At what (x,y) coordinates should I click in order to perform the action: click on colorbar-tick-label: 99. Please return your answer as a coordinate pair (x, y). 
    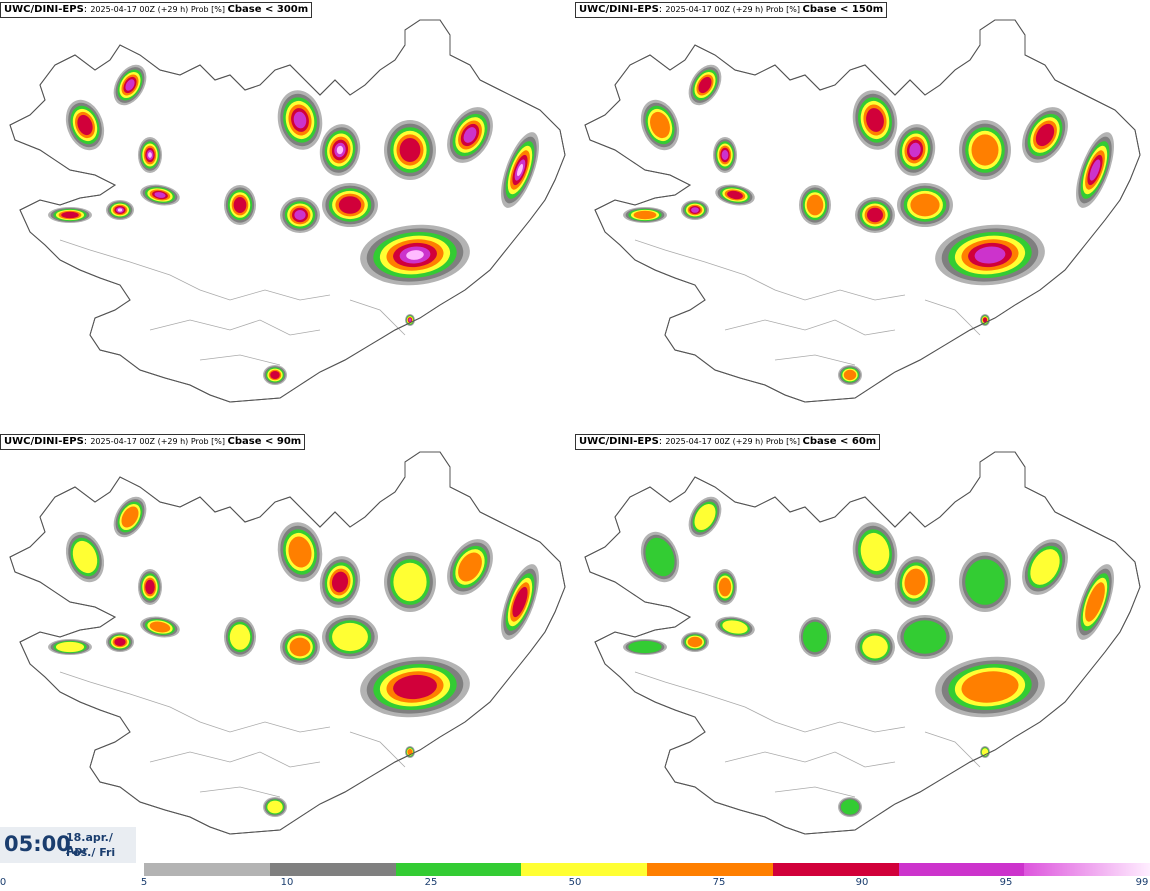
    Looking at the image, I should click on (1142, 882).